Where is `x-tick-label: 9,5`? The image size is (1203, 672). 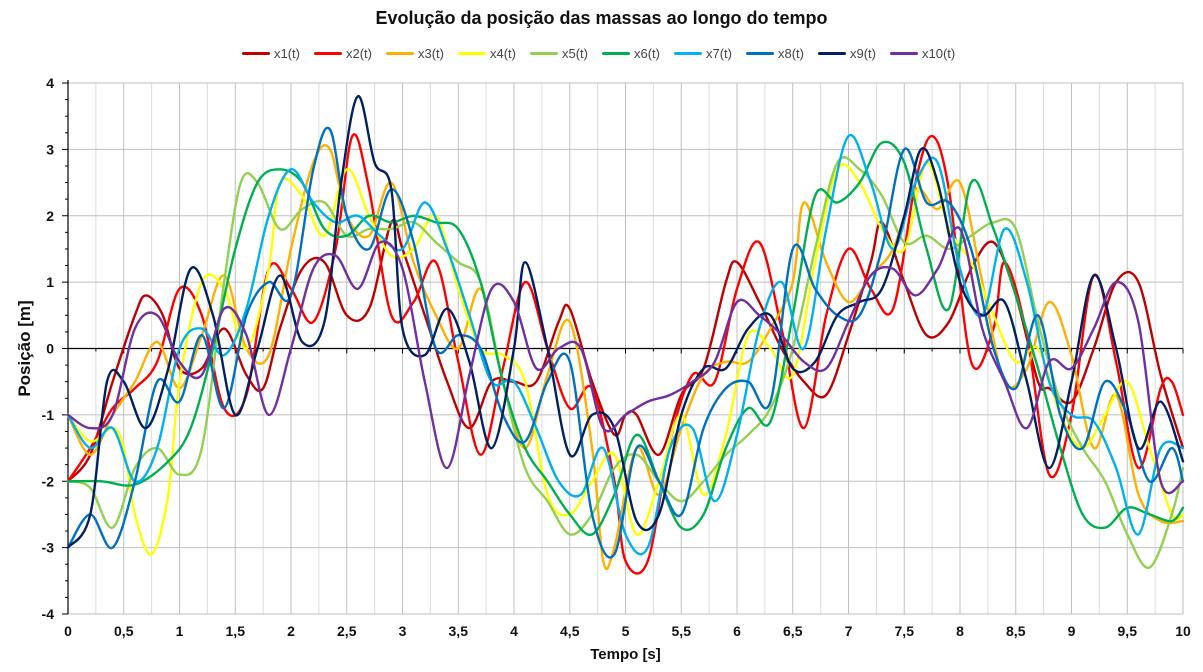 x-tick-label: 9,5 is located at coordinates (1128, 631).